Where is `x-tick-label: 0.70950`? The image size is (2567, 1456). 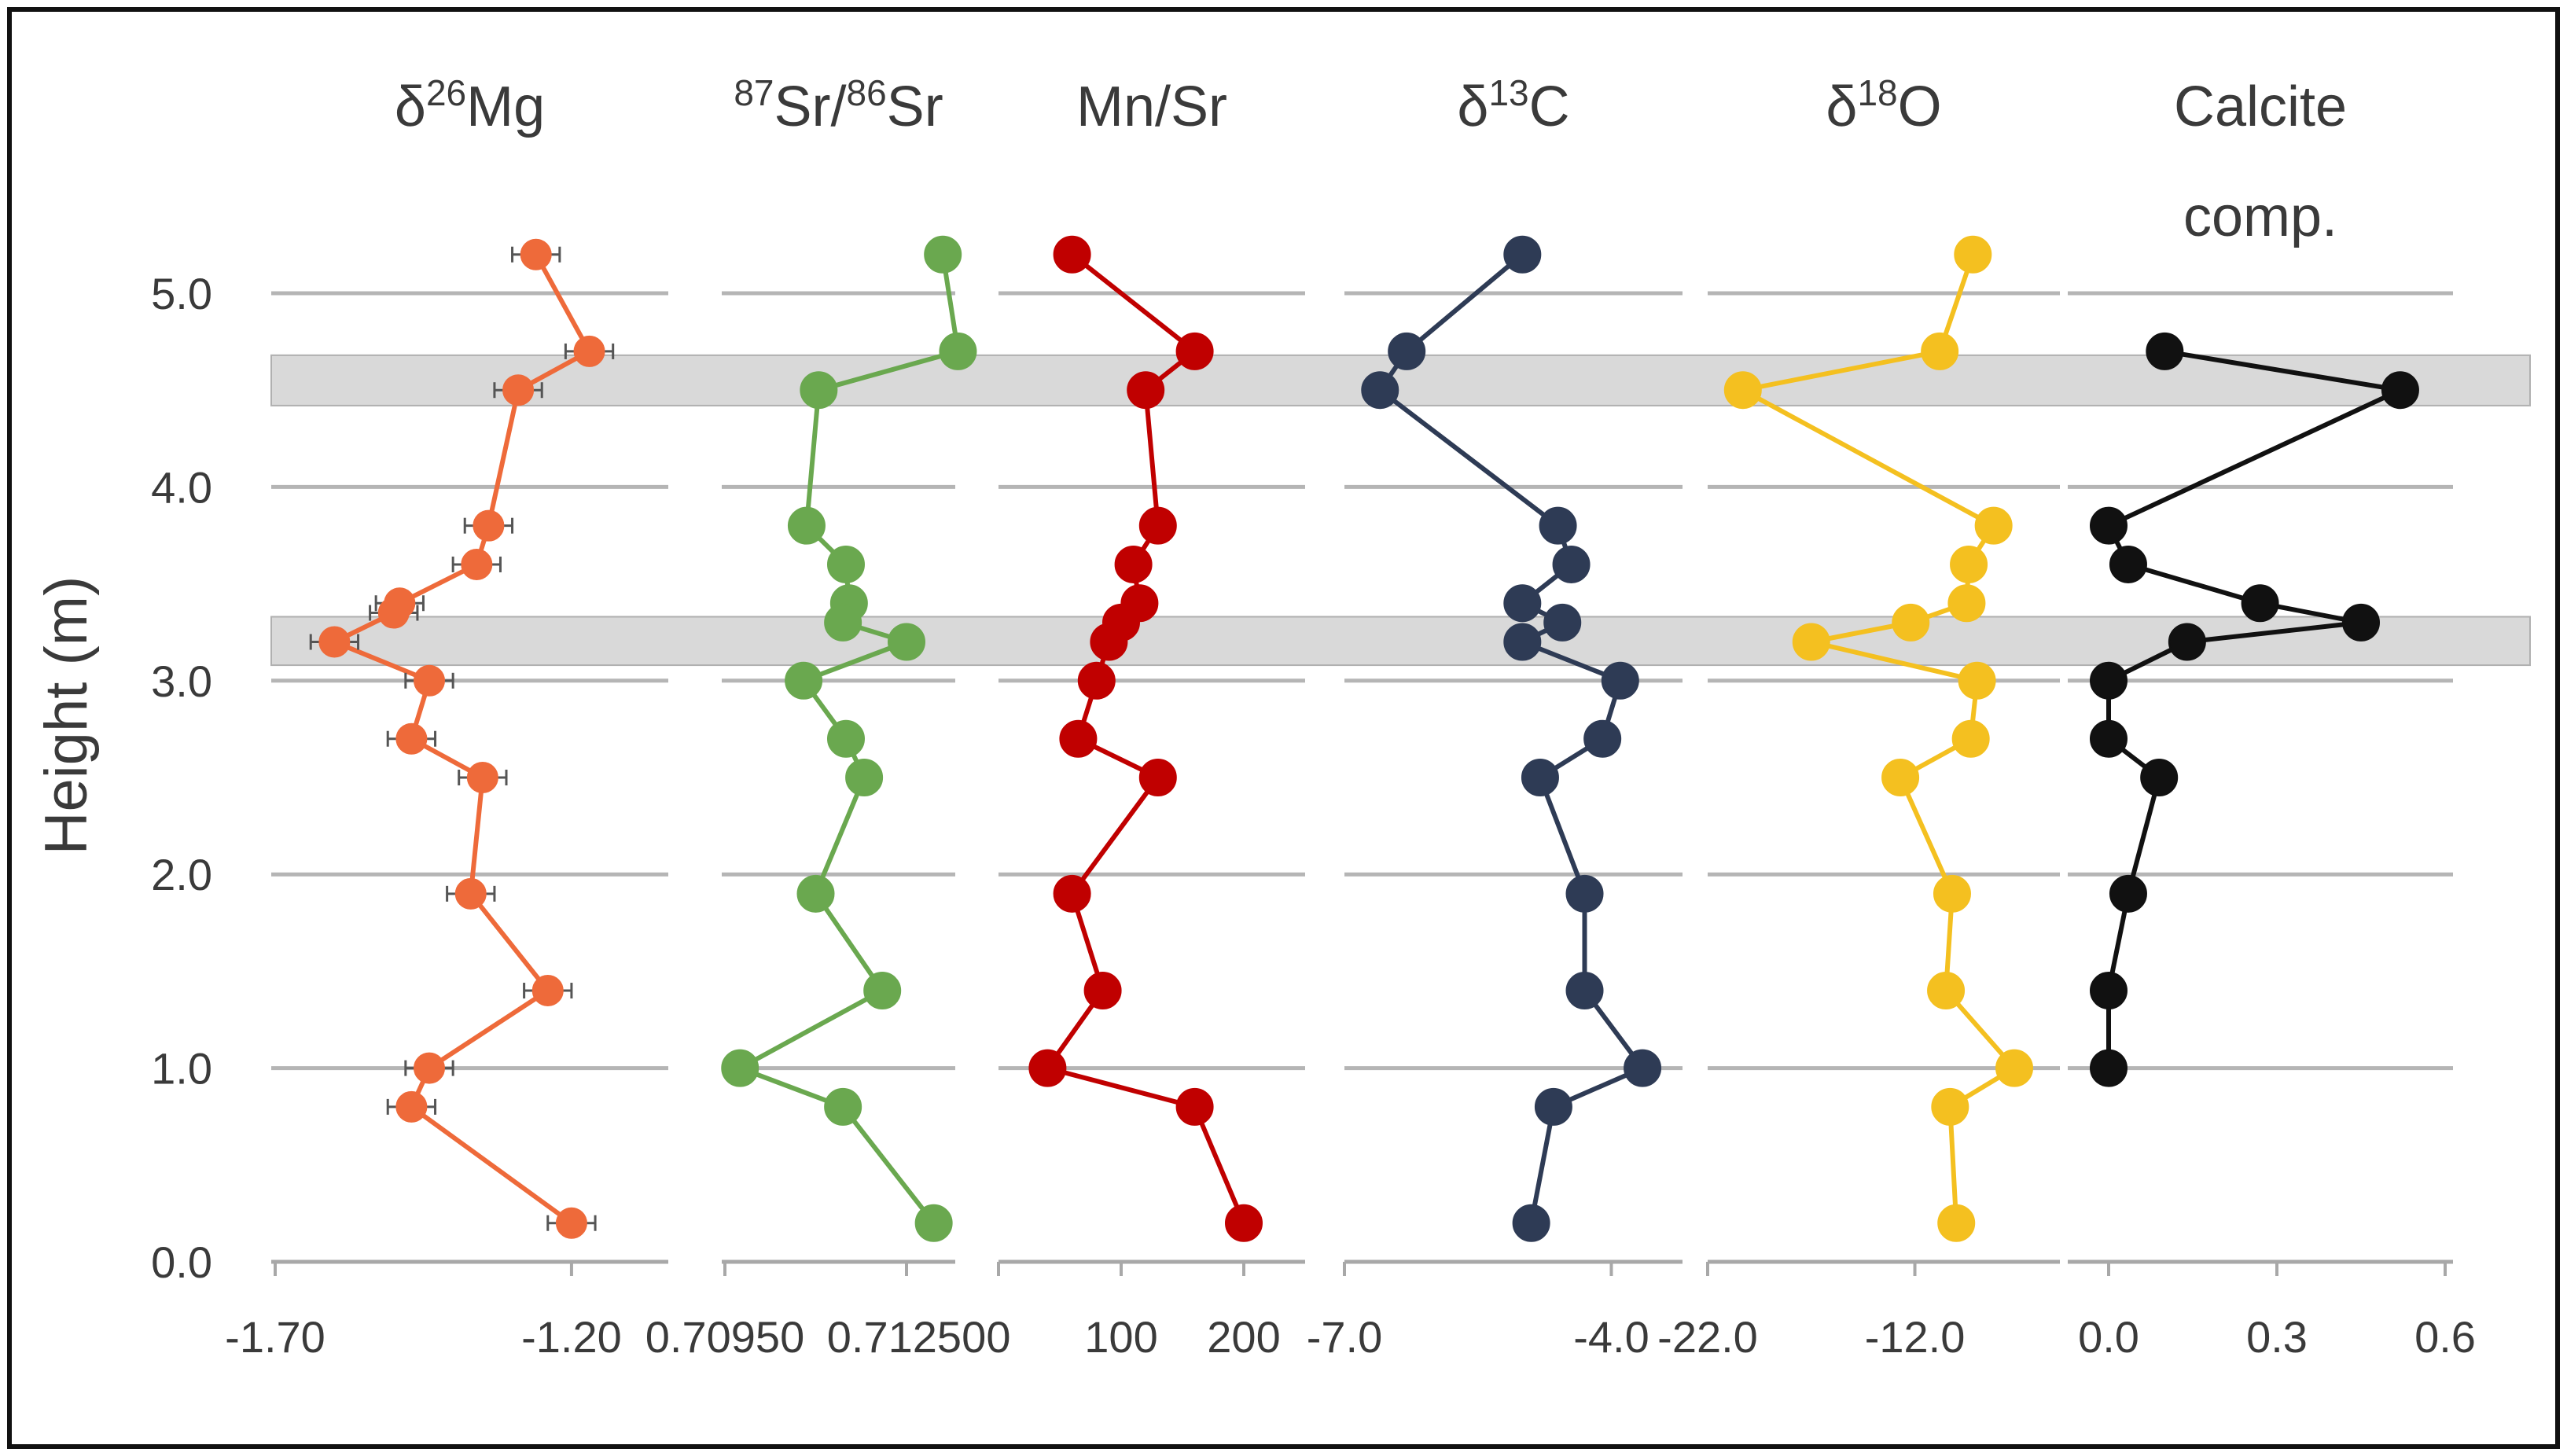
x-tick-label: 0.70950 is located at coordinates (724, 1337).